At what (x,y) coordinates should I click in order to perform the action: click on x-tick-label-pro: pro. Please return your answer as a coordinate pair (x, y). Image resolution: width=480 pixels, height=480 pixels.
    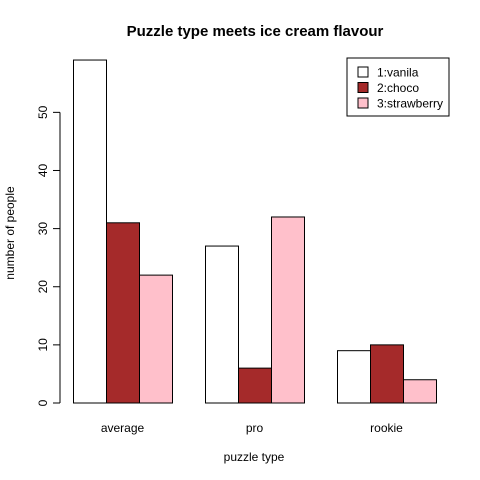
    Looking at the image, I should click on (255, 428).